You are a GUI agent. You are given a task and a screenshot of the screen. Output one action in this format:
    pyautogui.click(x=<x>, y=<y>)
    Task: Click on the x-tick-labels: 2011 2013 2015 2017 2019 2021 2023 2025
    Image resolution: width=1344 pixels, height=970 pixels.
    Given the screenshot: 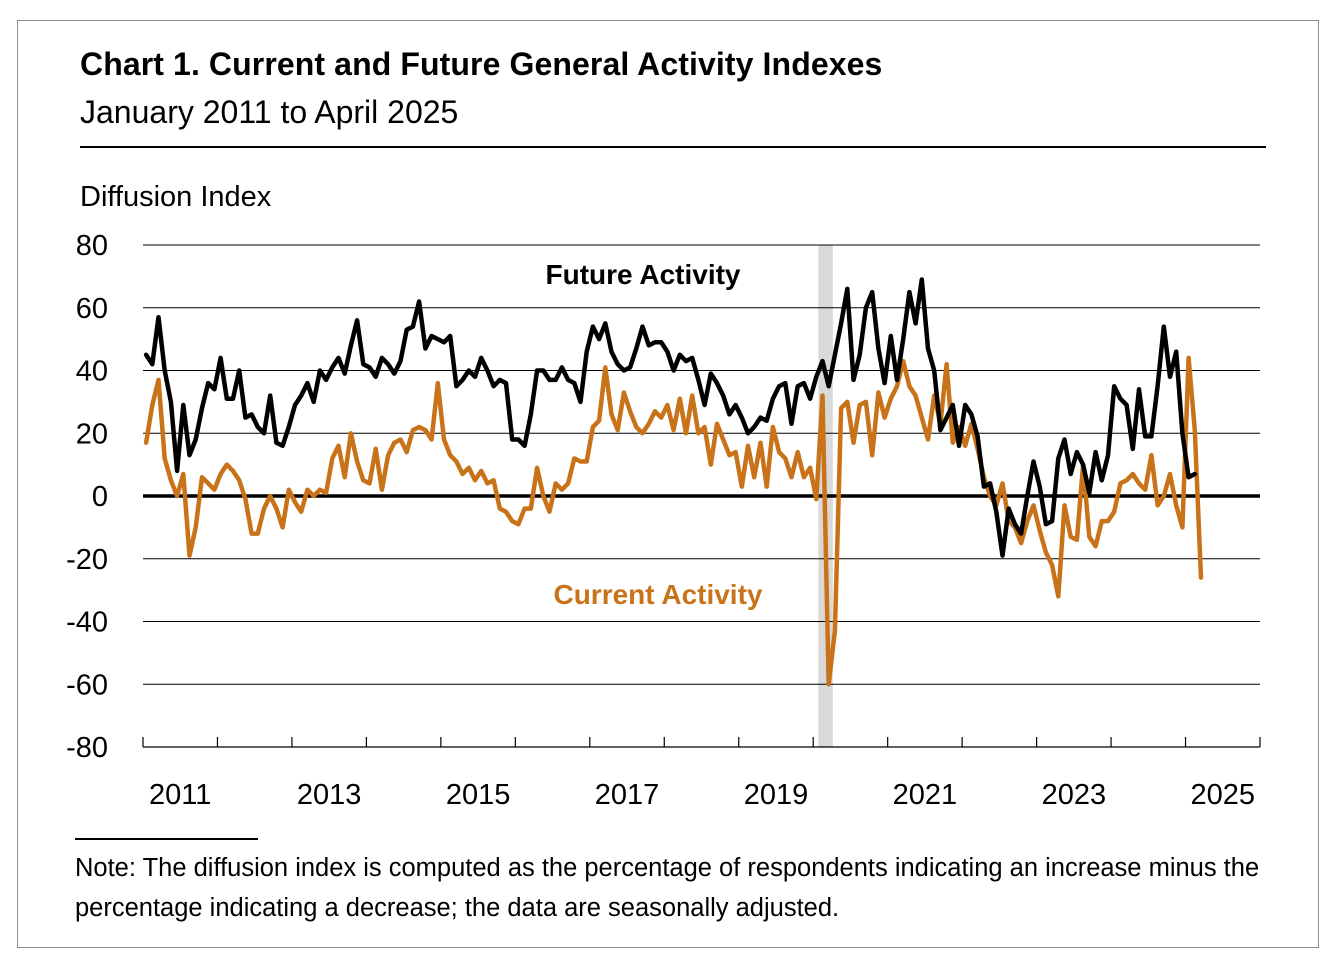 What is the action you would take?
    pyautogui.click(x=702, y=795)
    